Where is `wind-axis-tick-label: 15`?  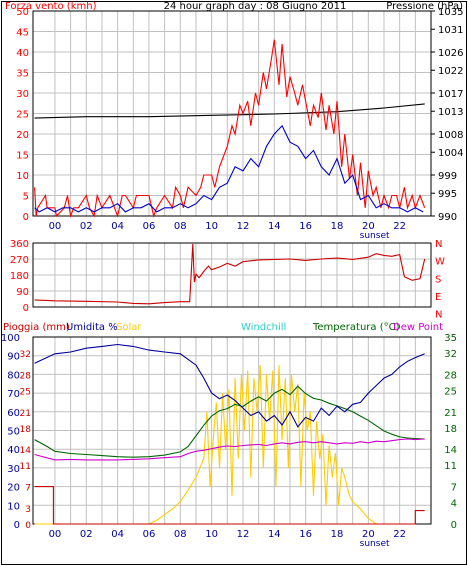
wind-axis-tick-label: 15 is located at coordinates (22, 156).